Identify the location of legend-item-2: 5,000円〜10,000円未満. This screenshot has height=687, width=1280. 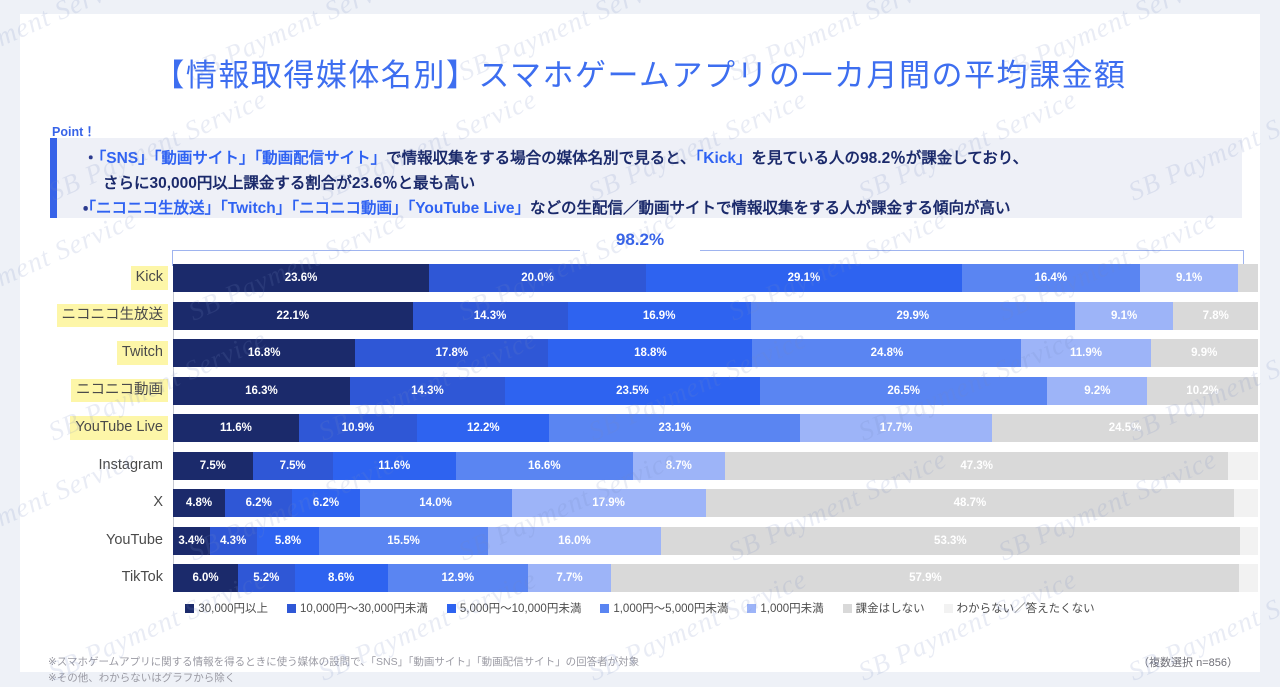
(514, 608).